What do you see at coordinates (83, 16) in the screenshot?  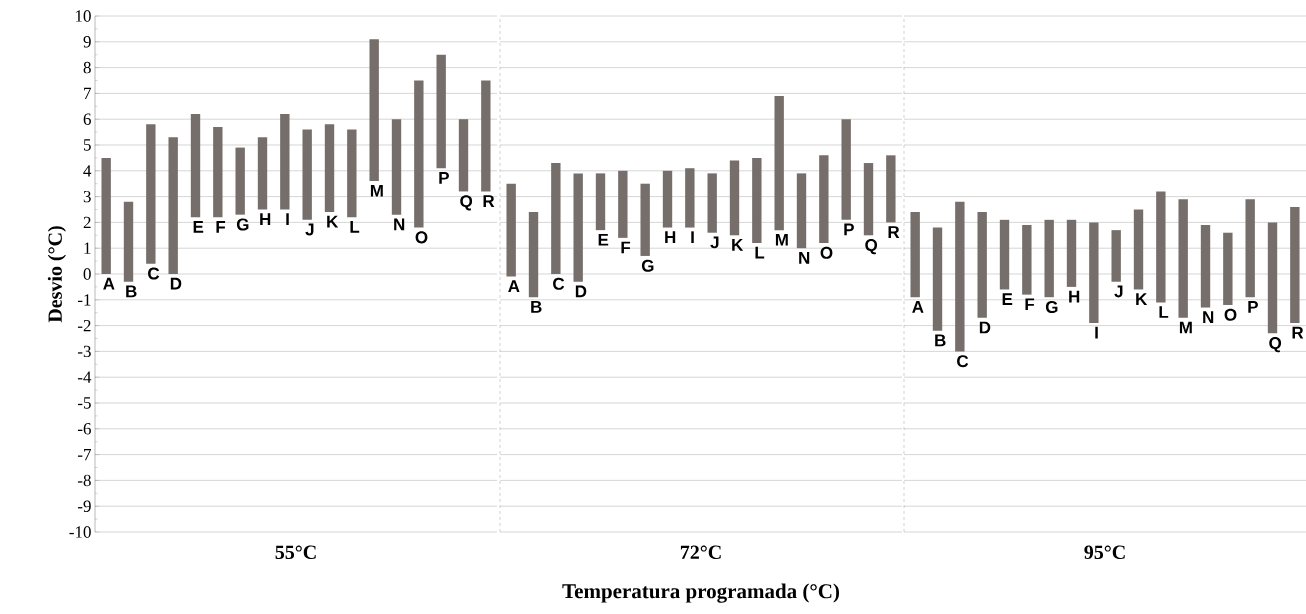 I see `y-tick-label: 10` at bounding box center [83, 16].